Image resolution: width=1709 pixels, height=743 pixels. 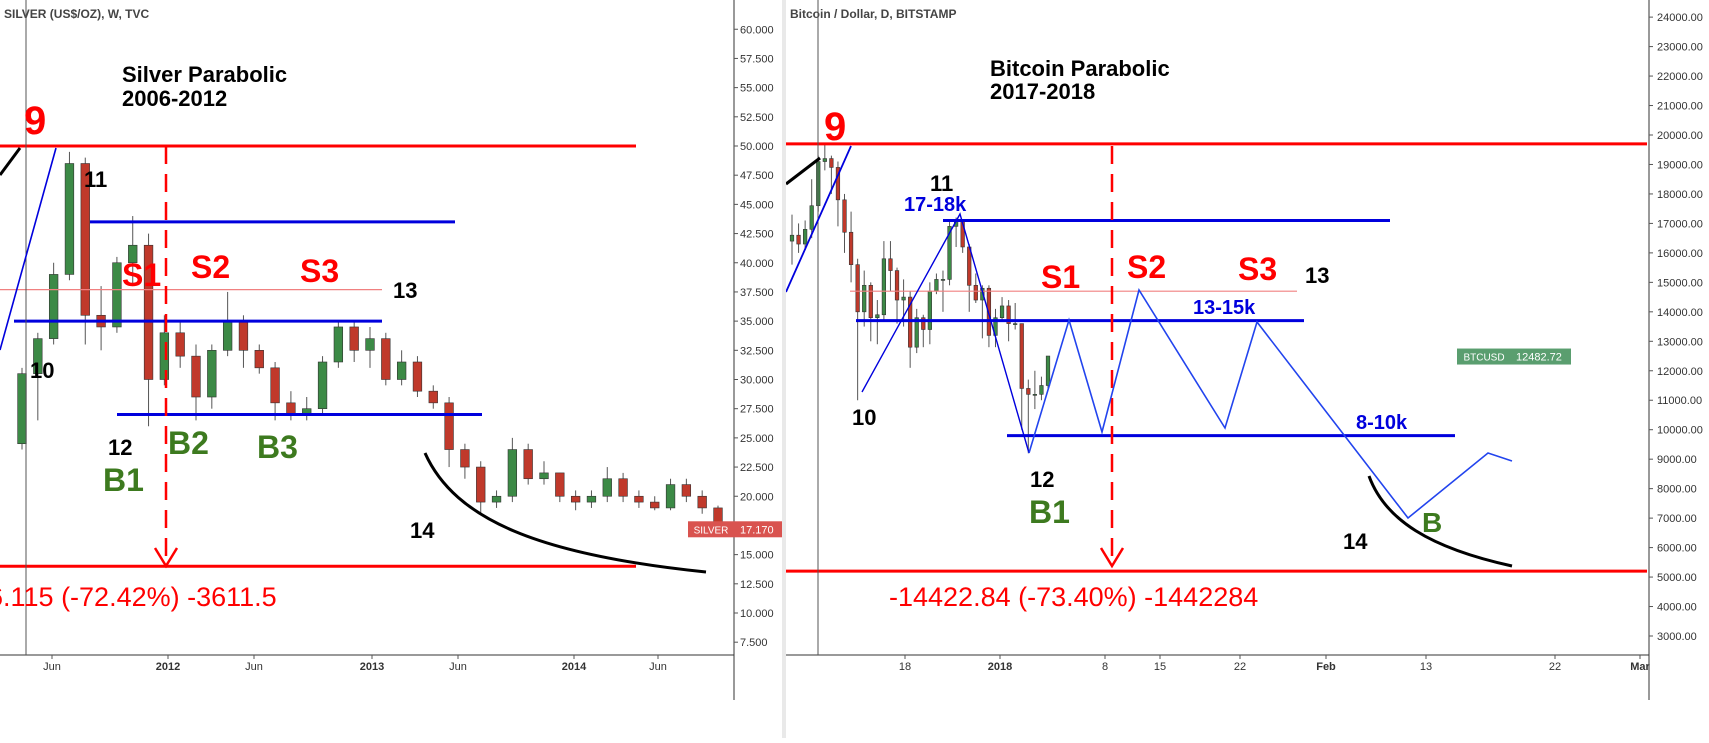 I want to click on drawdown-text: -14422.84 (-73.40%) -1442284, so click(x=1073, y=597).